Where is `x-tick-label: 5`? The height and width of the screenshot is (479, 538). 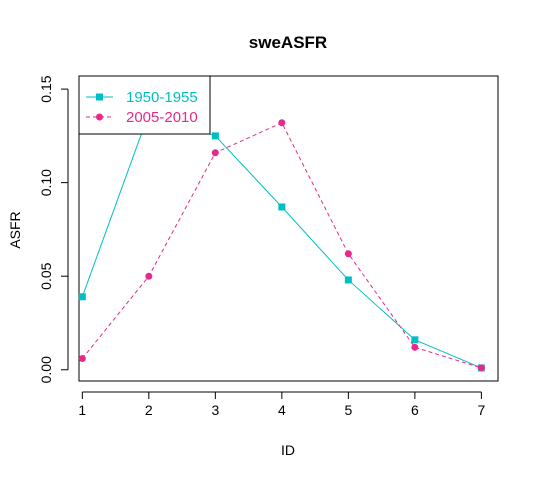 x-tick-label: 5 is located at coordinates (348, 410).